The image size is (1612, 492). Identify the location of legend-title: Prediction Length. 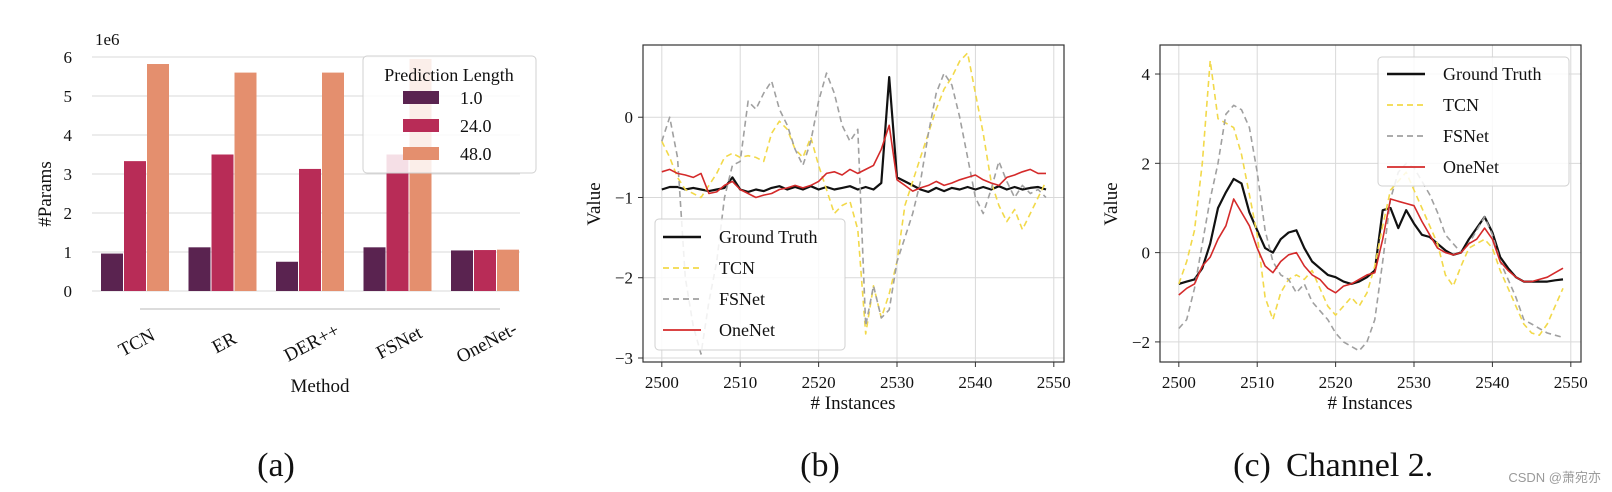
(448, 75).